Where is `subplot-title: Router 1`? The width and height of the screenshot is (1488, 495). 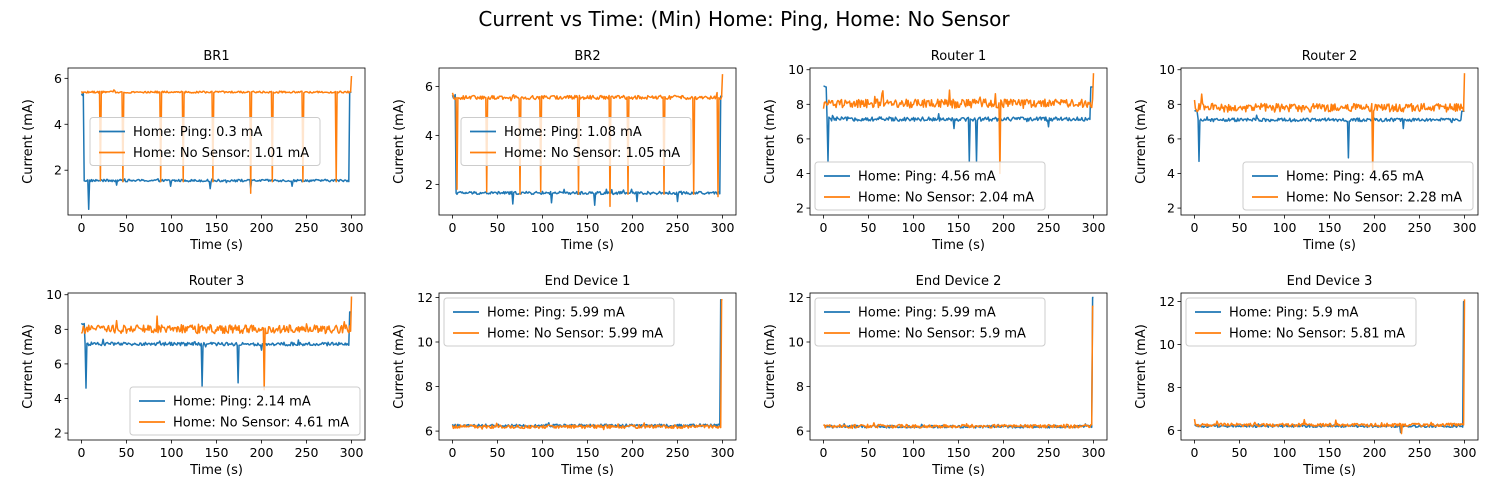
subplot-title: Router 1 is located at coordinates (959, 56).